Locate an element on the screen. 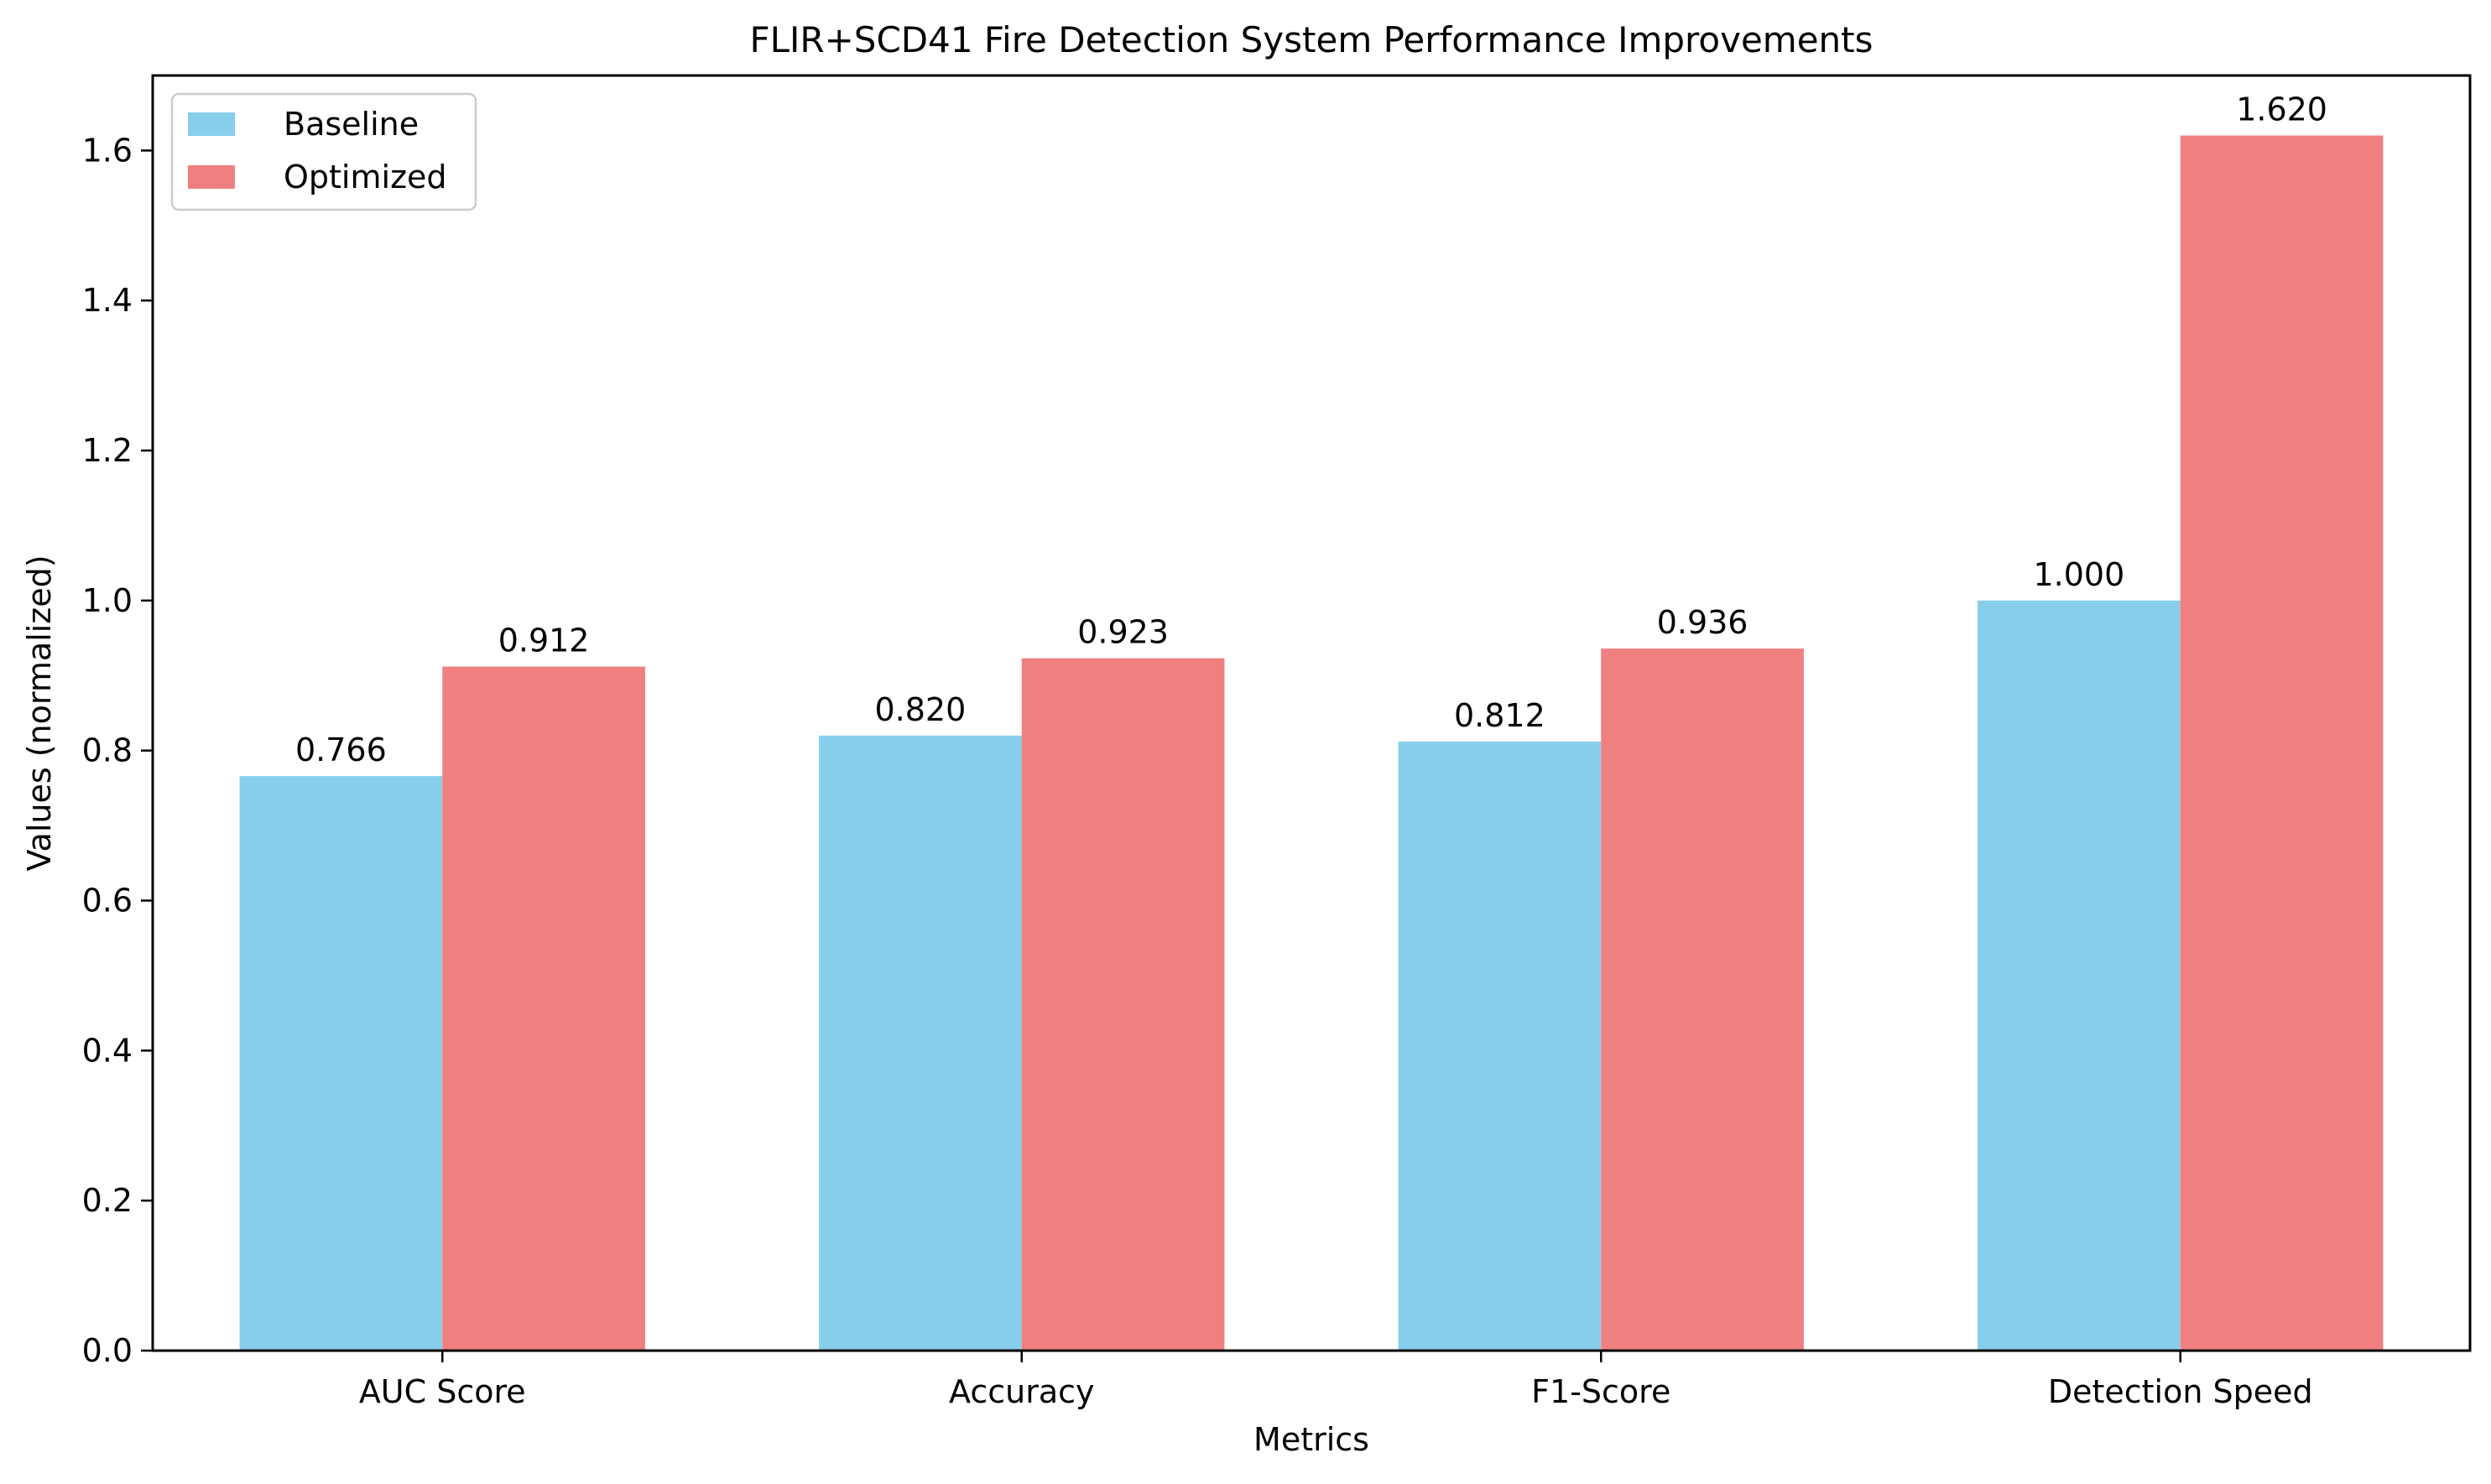 The image size is (2491, 1484). x-axis-label: Metrics is located at coordinates (1311, 1439).